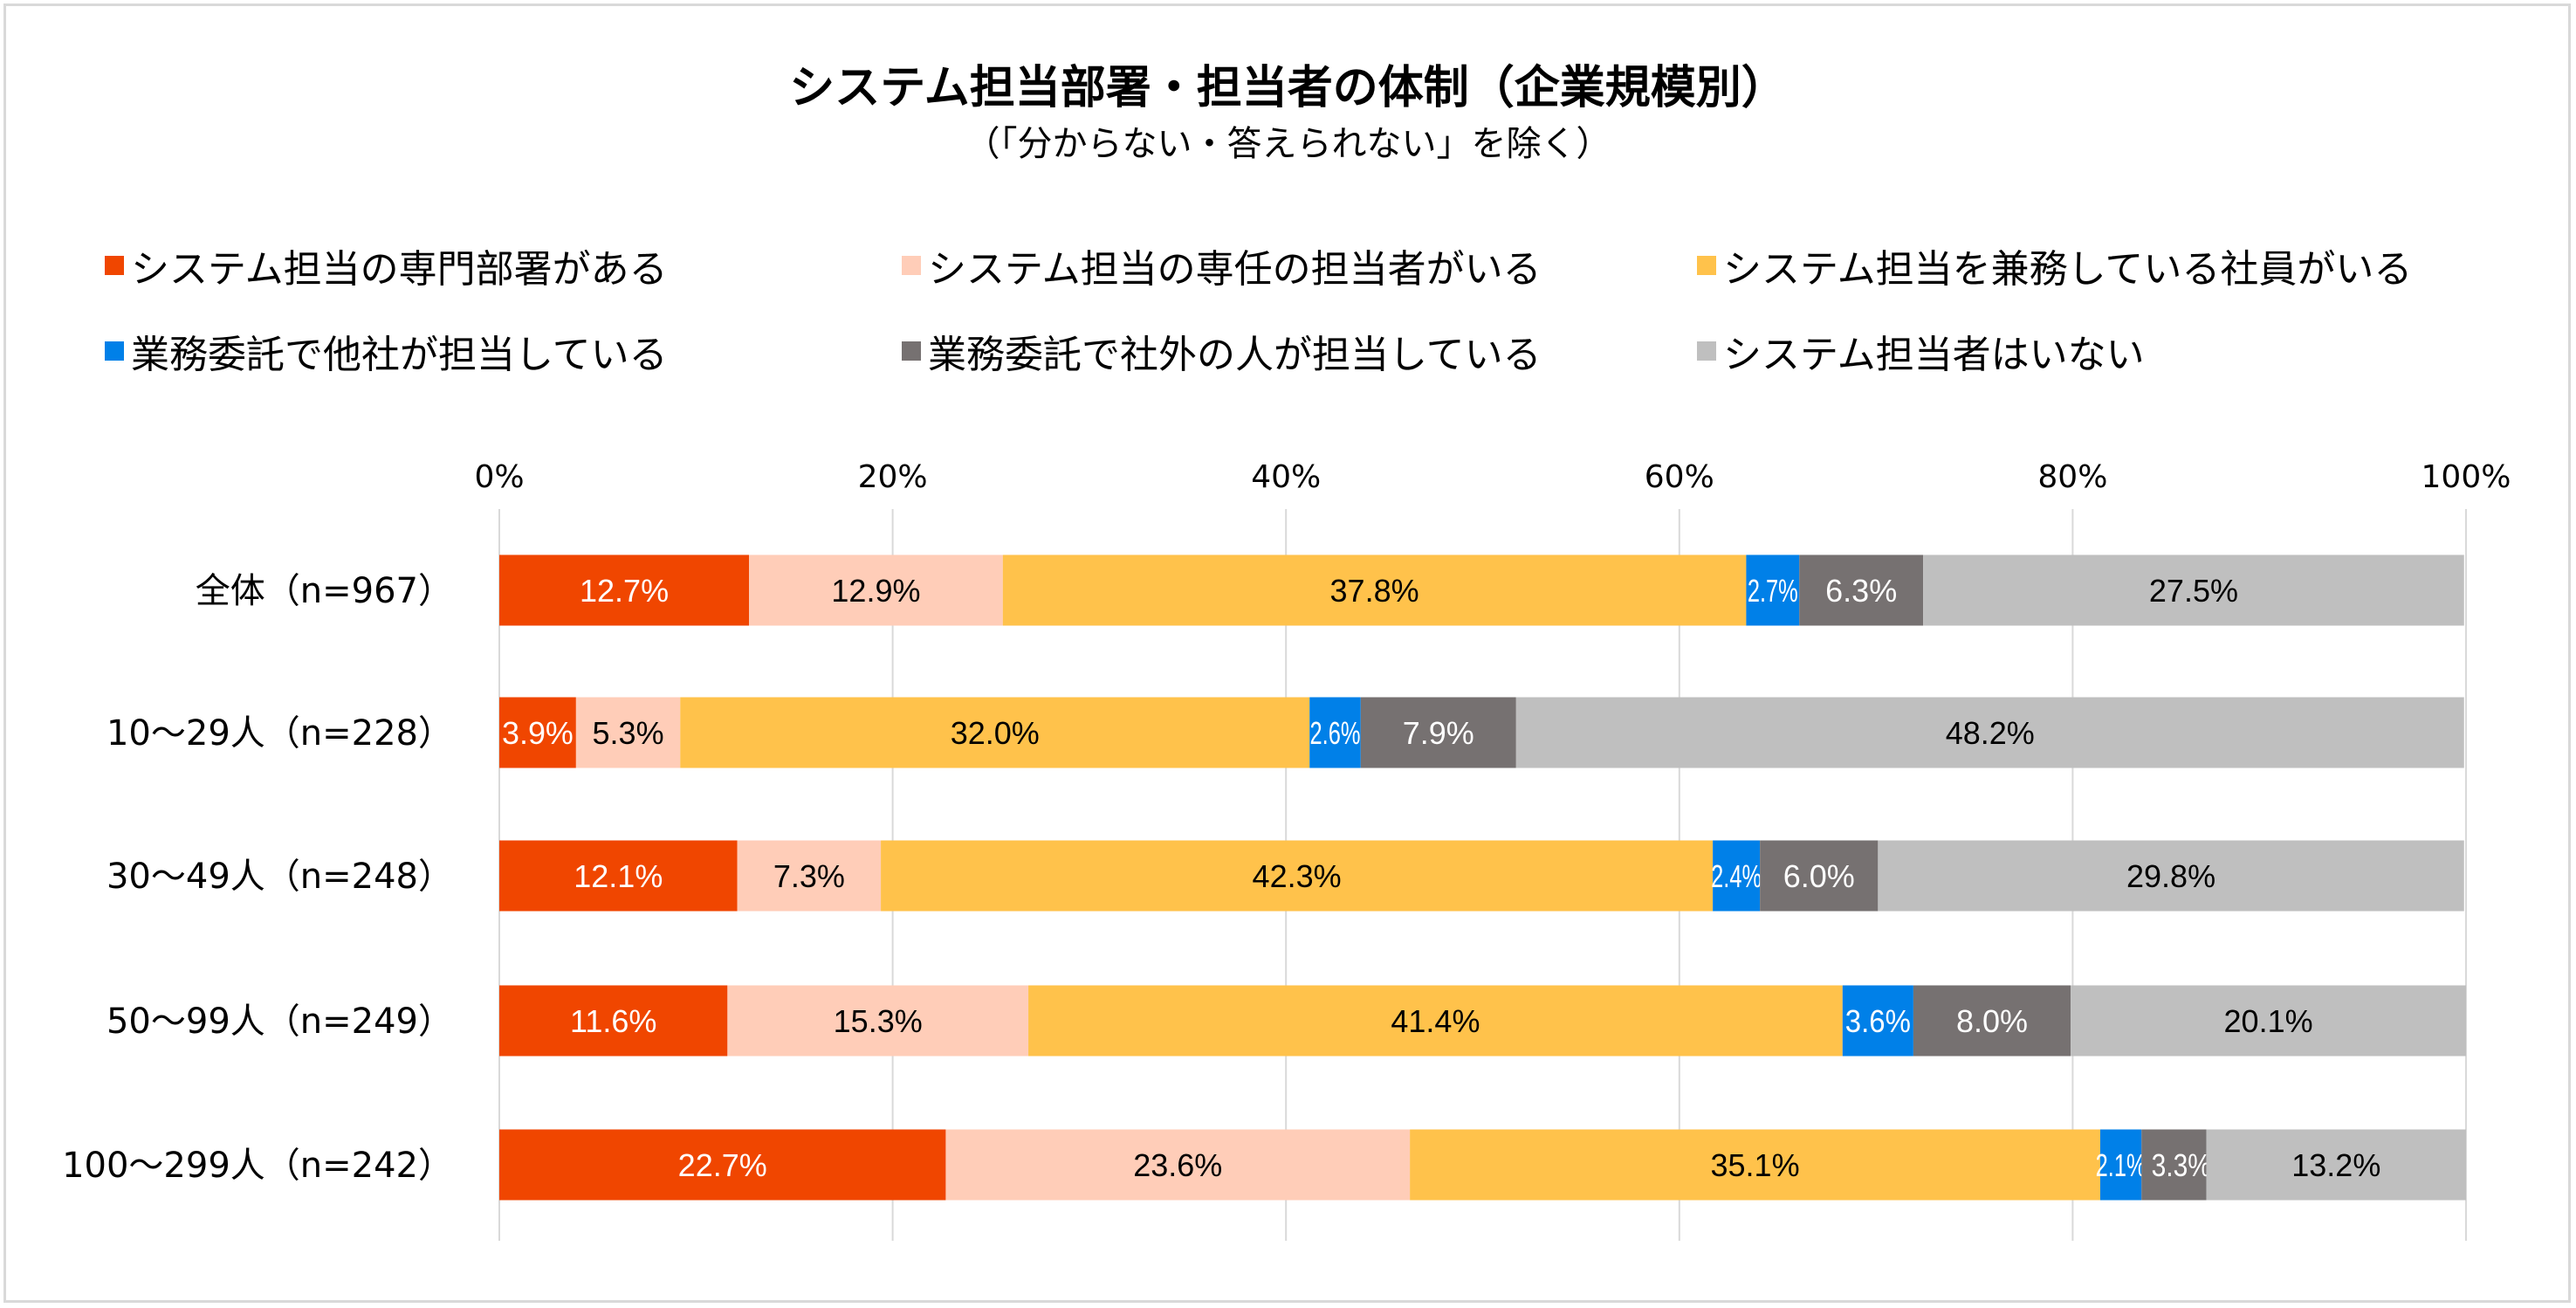 The width and height of the screenshot is (2576, 1308). What do you see at coordinates (499, 477) in the screenshot?
I see `x-tick-label: 0%` at bounding box center [499, 477].